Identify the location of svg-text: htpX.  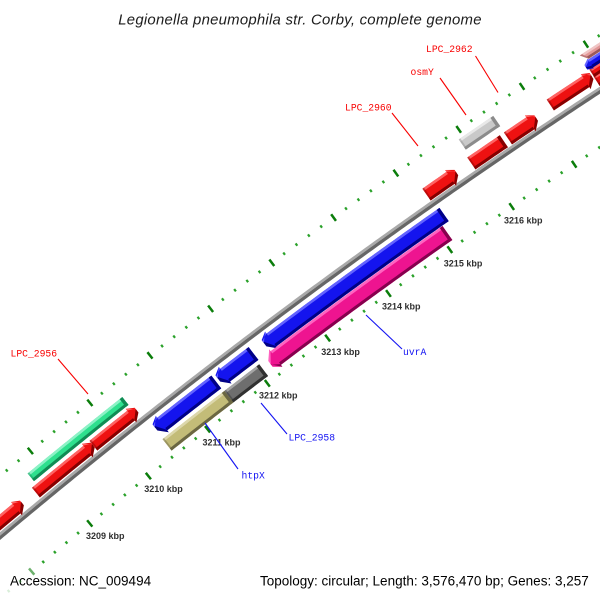
(253, 476).